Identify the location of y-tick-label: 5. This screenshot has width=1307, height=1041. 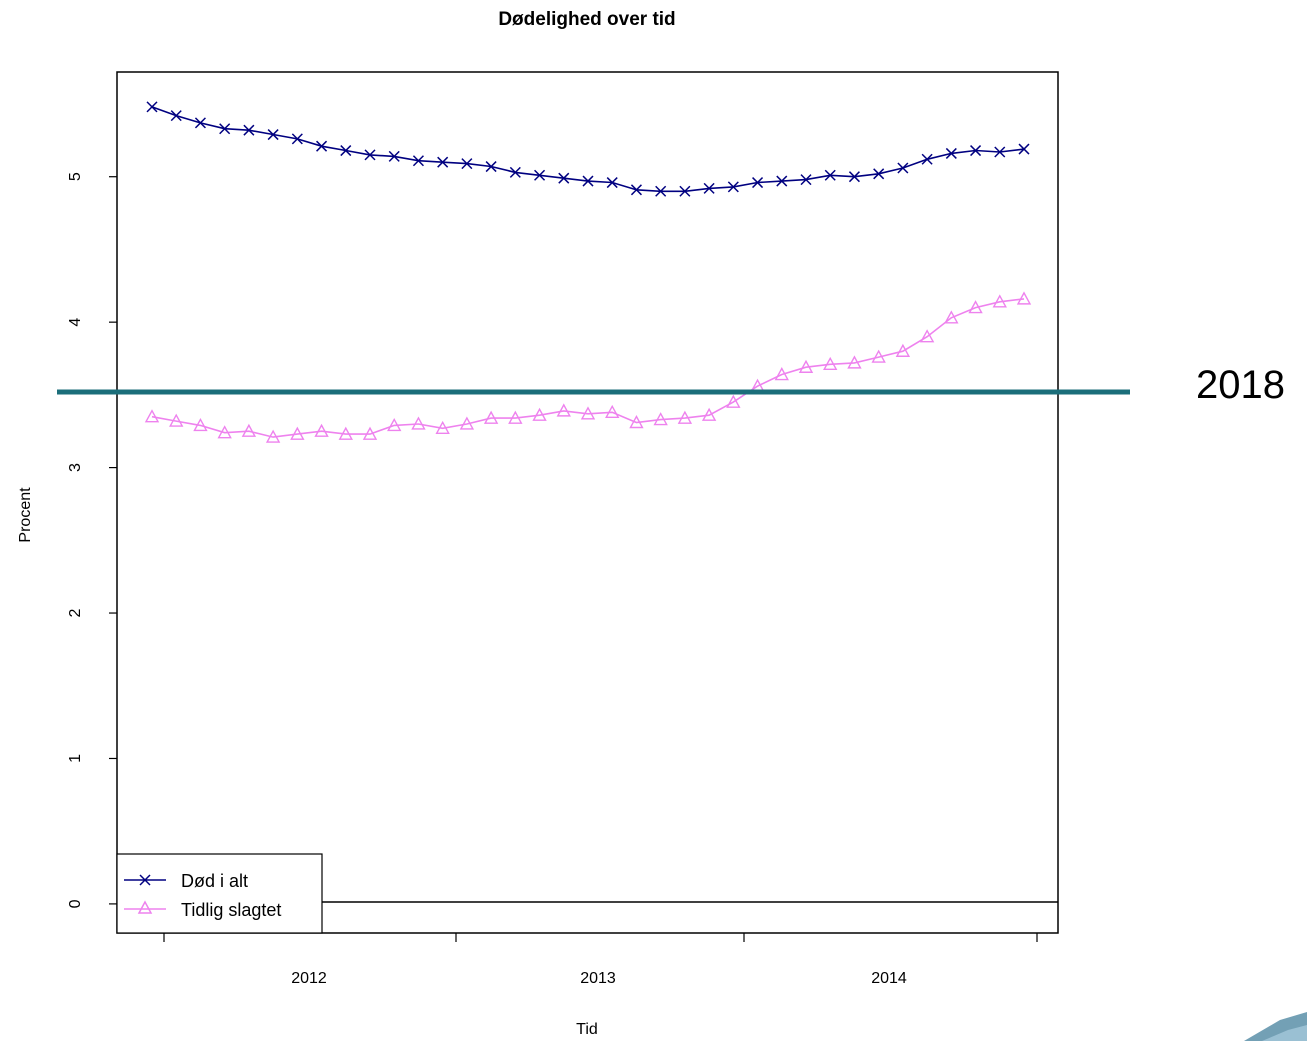
(75, 176).